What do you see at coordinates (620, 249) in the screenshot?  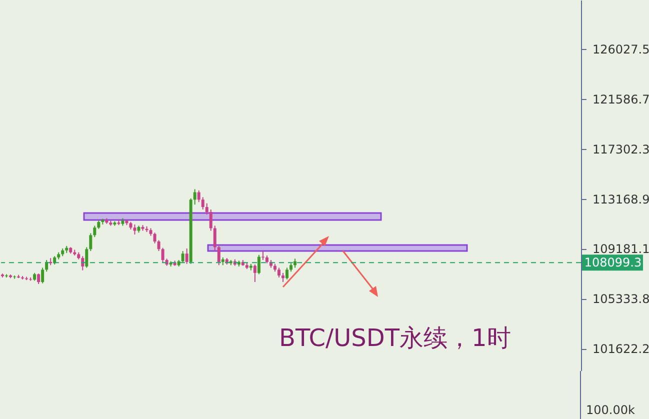 I see `y-tick-label: 109181.1` at bounding box center [620, 249].